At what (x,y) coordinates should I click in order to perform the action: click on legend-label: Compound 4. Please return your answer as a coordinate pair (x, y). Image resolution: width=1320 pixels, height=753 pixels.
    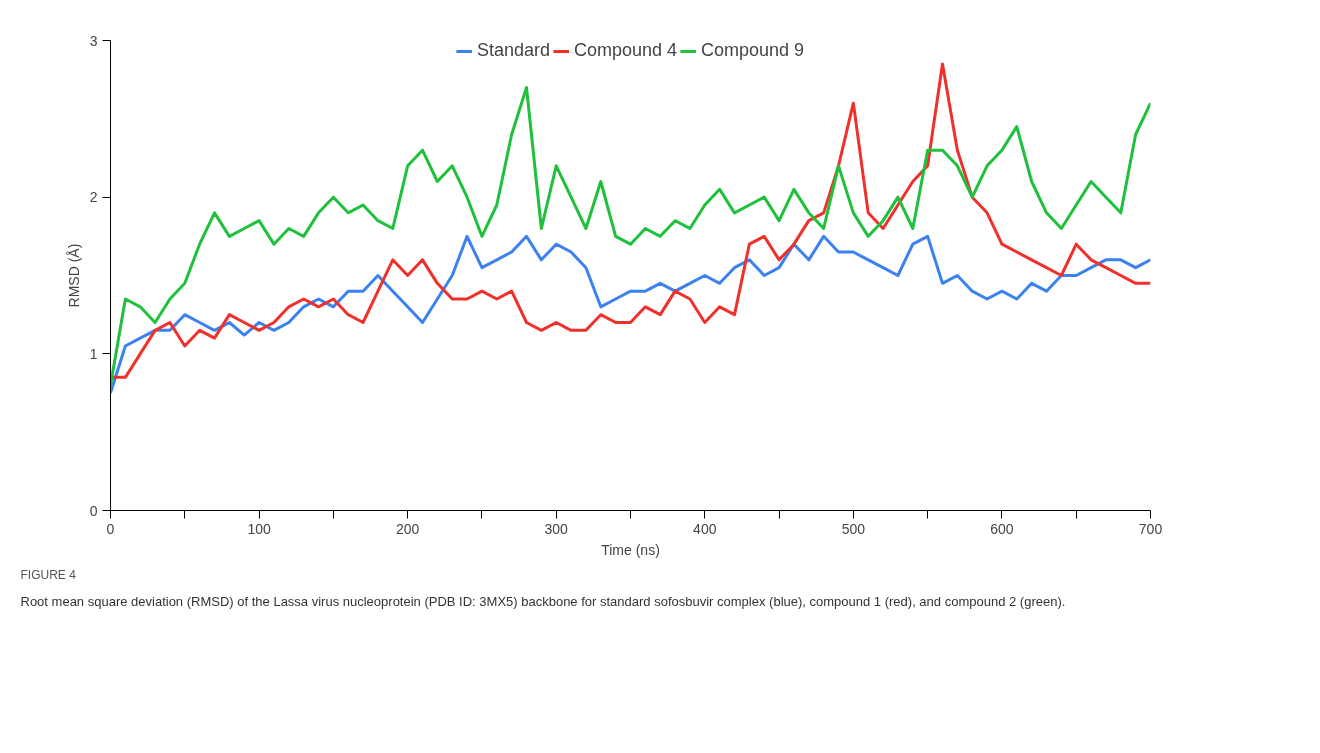
    Looking at the image, I should click on (625, 50).